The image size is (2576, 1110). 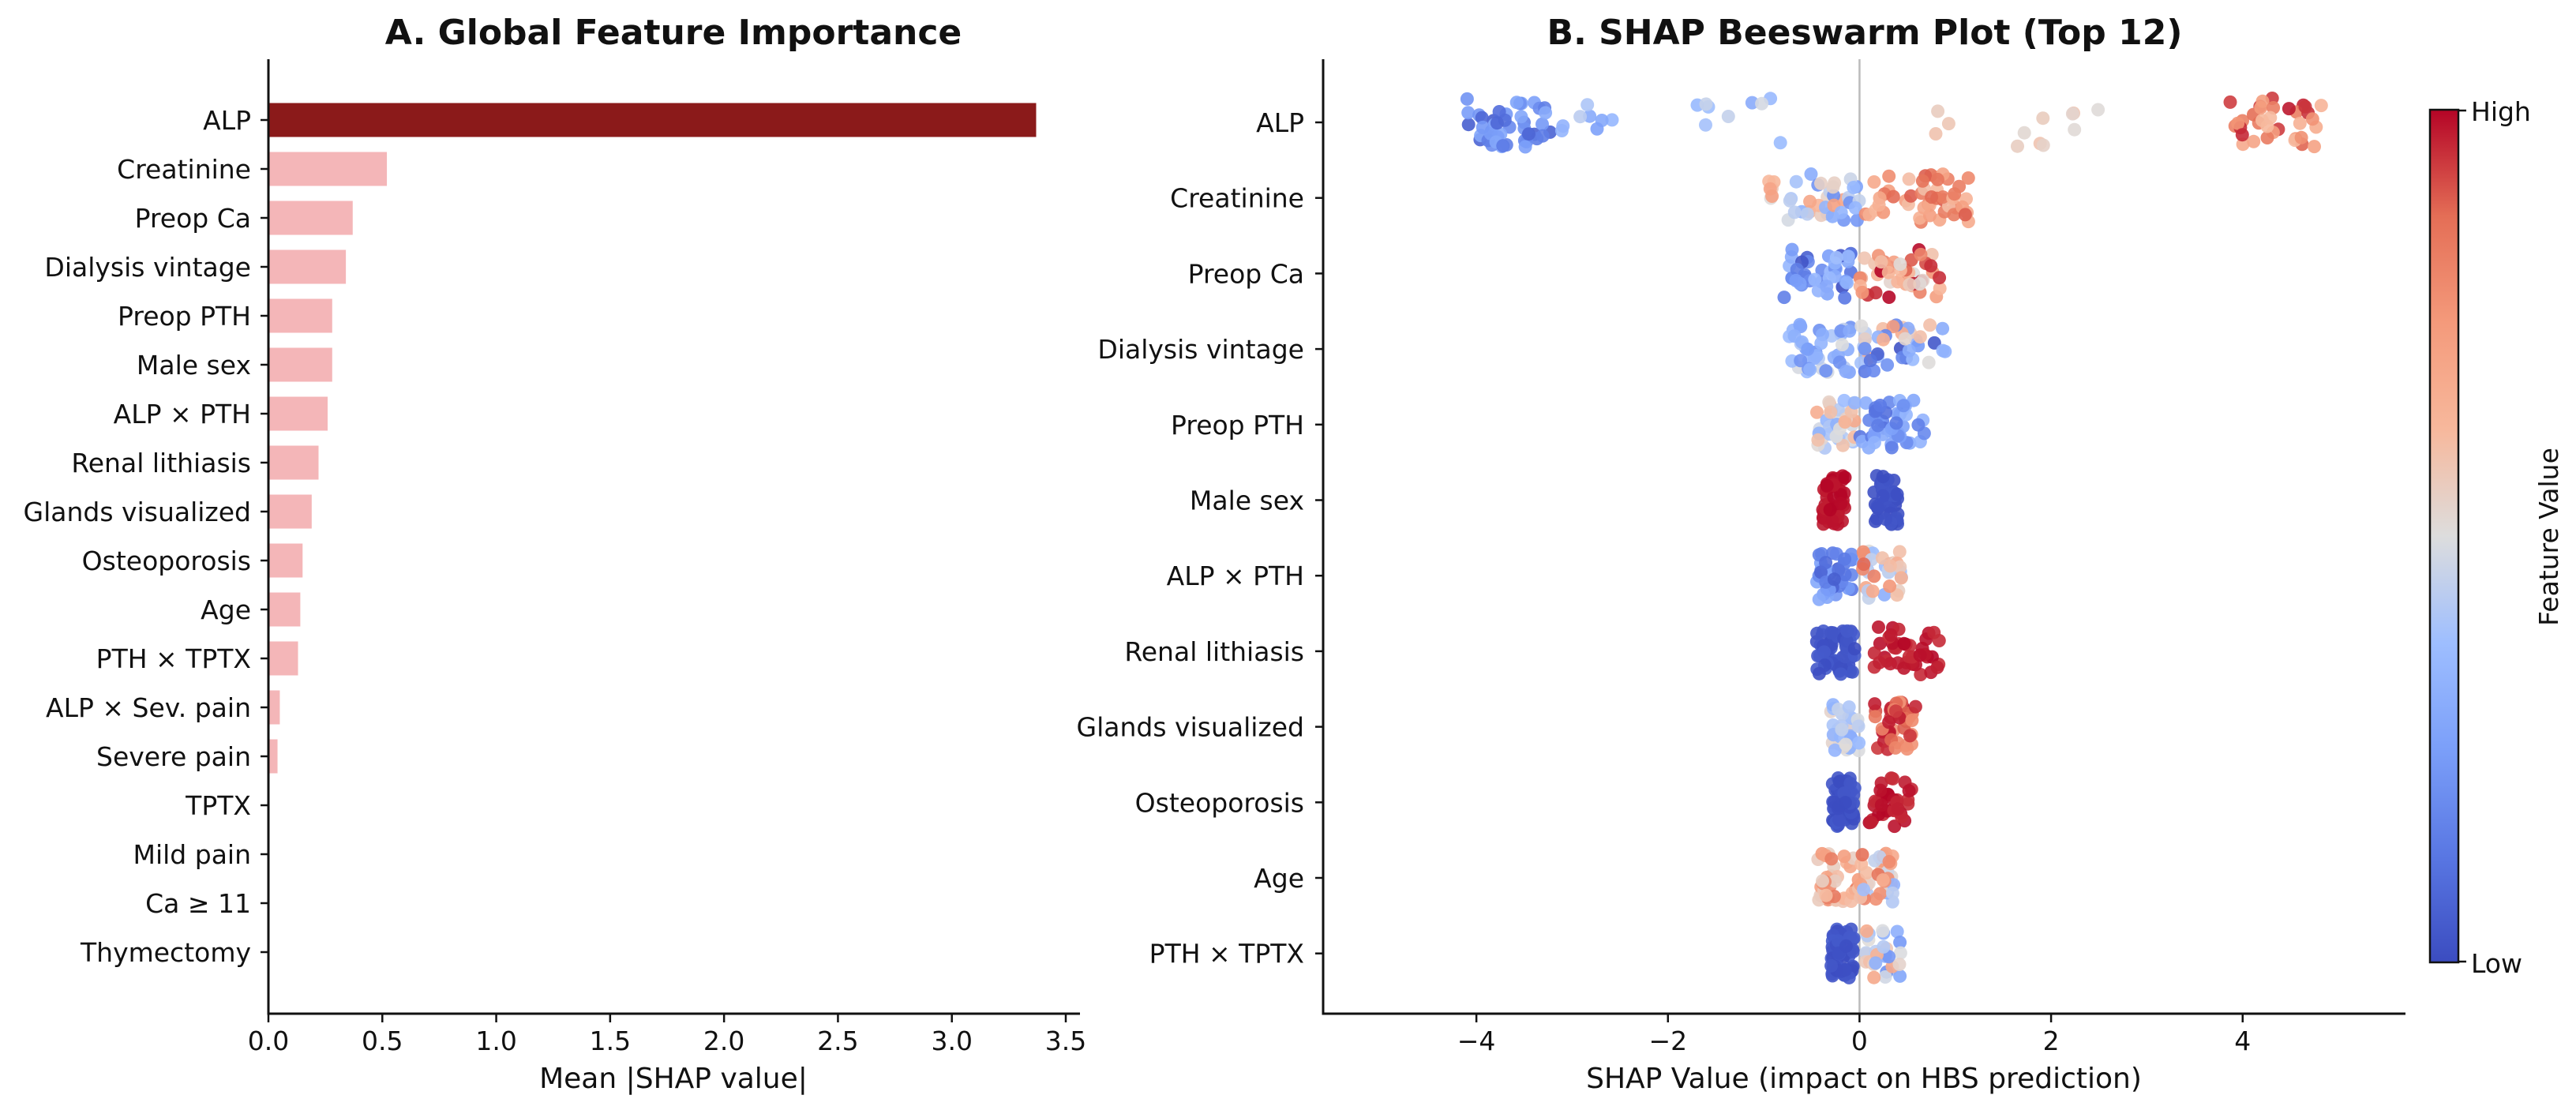 What do you see at coordinates (184, 316) in the screenshot?
I see `category-label-preop-pth: Preop PTH` at bounding box center [184, 316].